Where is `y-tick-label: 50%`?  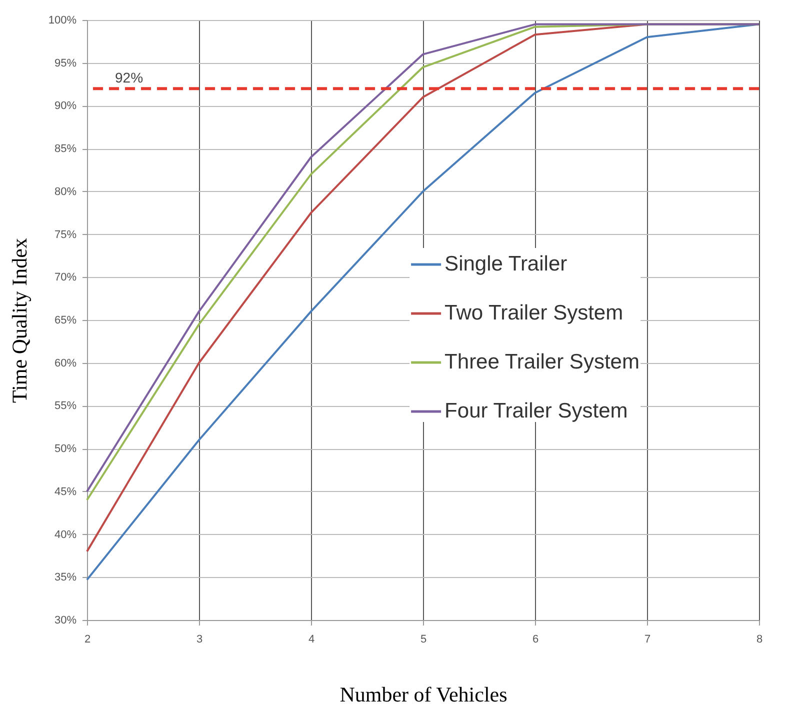 y-tick-label: 50% is located at coordinates (65, 449).